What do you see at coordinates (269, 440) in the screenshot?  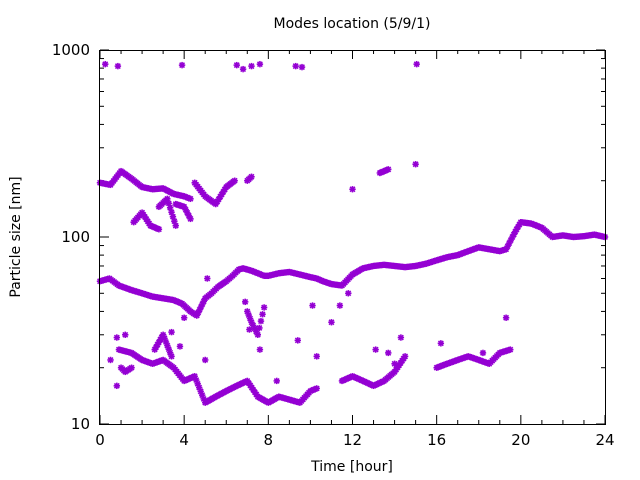 I see `x-tick-label: 8` at bounding box center [269, 440].